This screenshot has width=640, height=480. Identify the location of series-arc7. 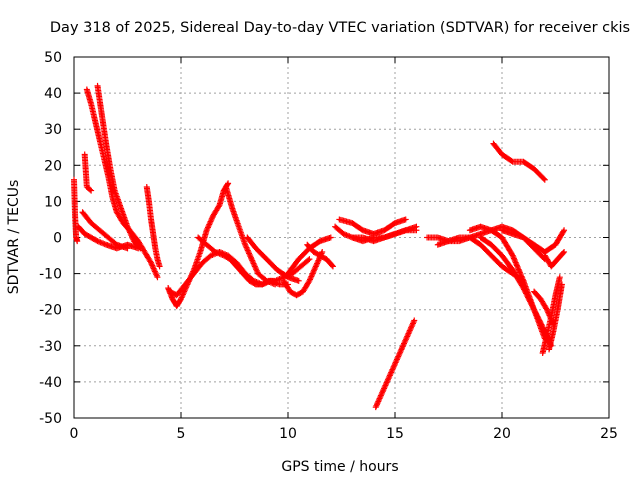
(153, 226).